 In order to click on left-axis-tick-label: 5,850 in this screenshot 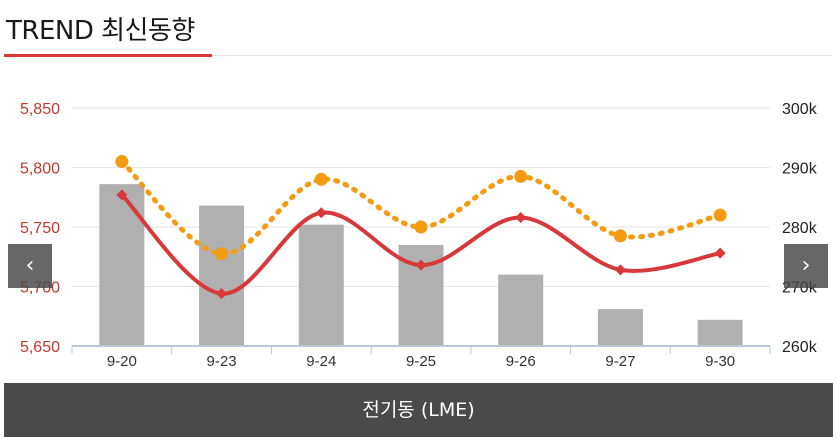, I will do `click(40, 109)`.